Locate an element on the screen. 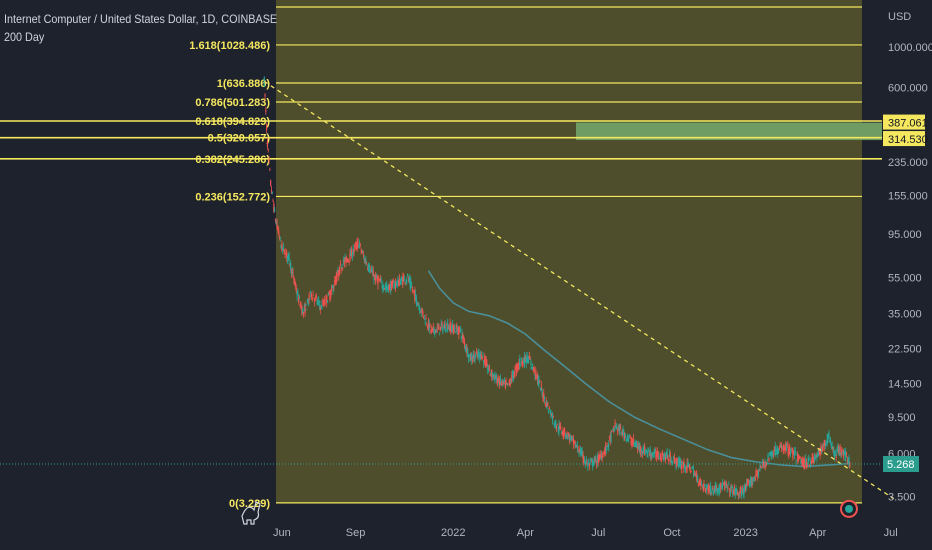 Image resolution: width=932 pixels, height=550 pixels. x-axis-tick: 2023 is located at coordinates (745, 533).